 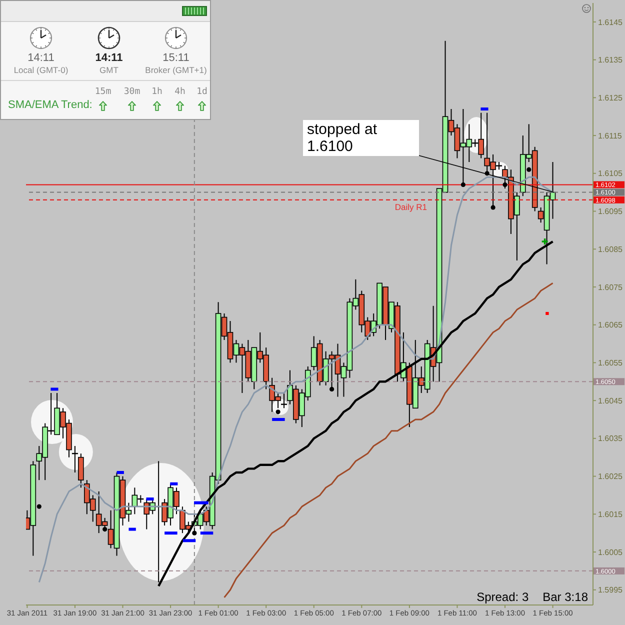 I want to click on y-tick-label: 1.6145, so click(x=611, y=22).